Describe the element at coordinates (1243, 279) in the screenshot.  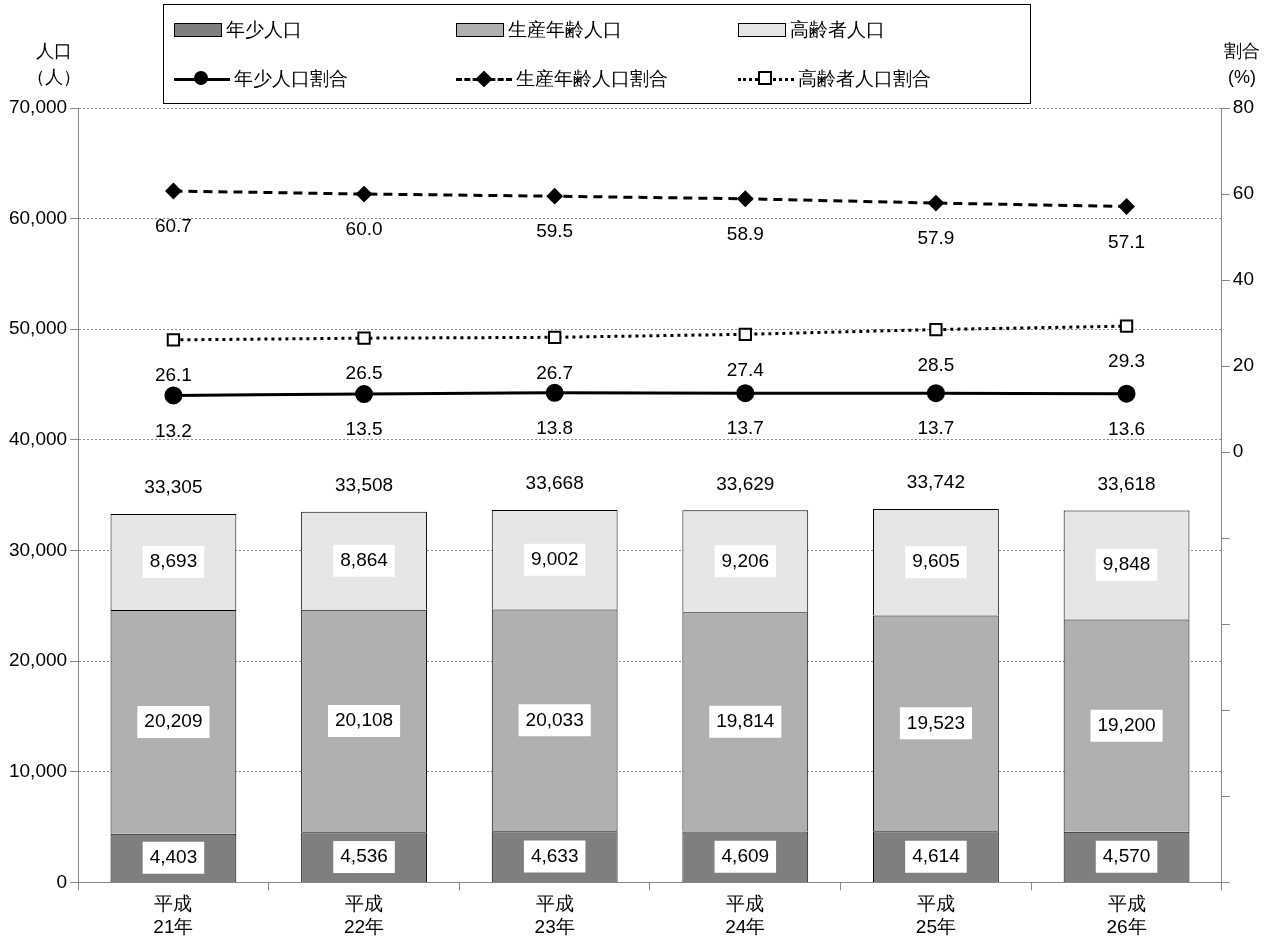
I see `y2-tick-label: 40` at that location.